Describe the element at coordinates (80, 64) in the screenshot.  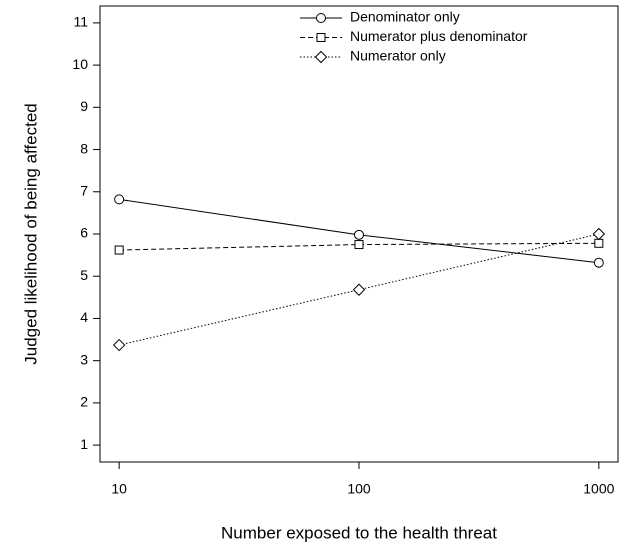
I see `y-tick-label: 10` at that location.